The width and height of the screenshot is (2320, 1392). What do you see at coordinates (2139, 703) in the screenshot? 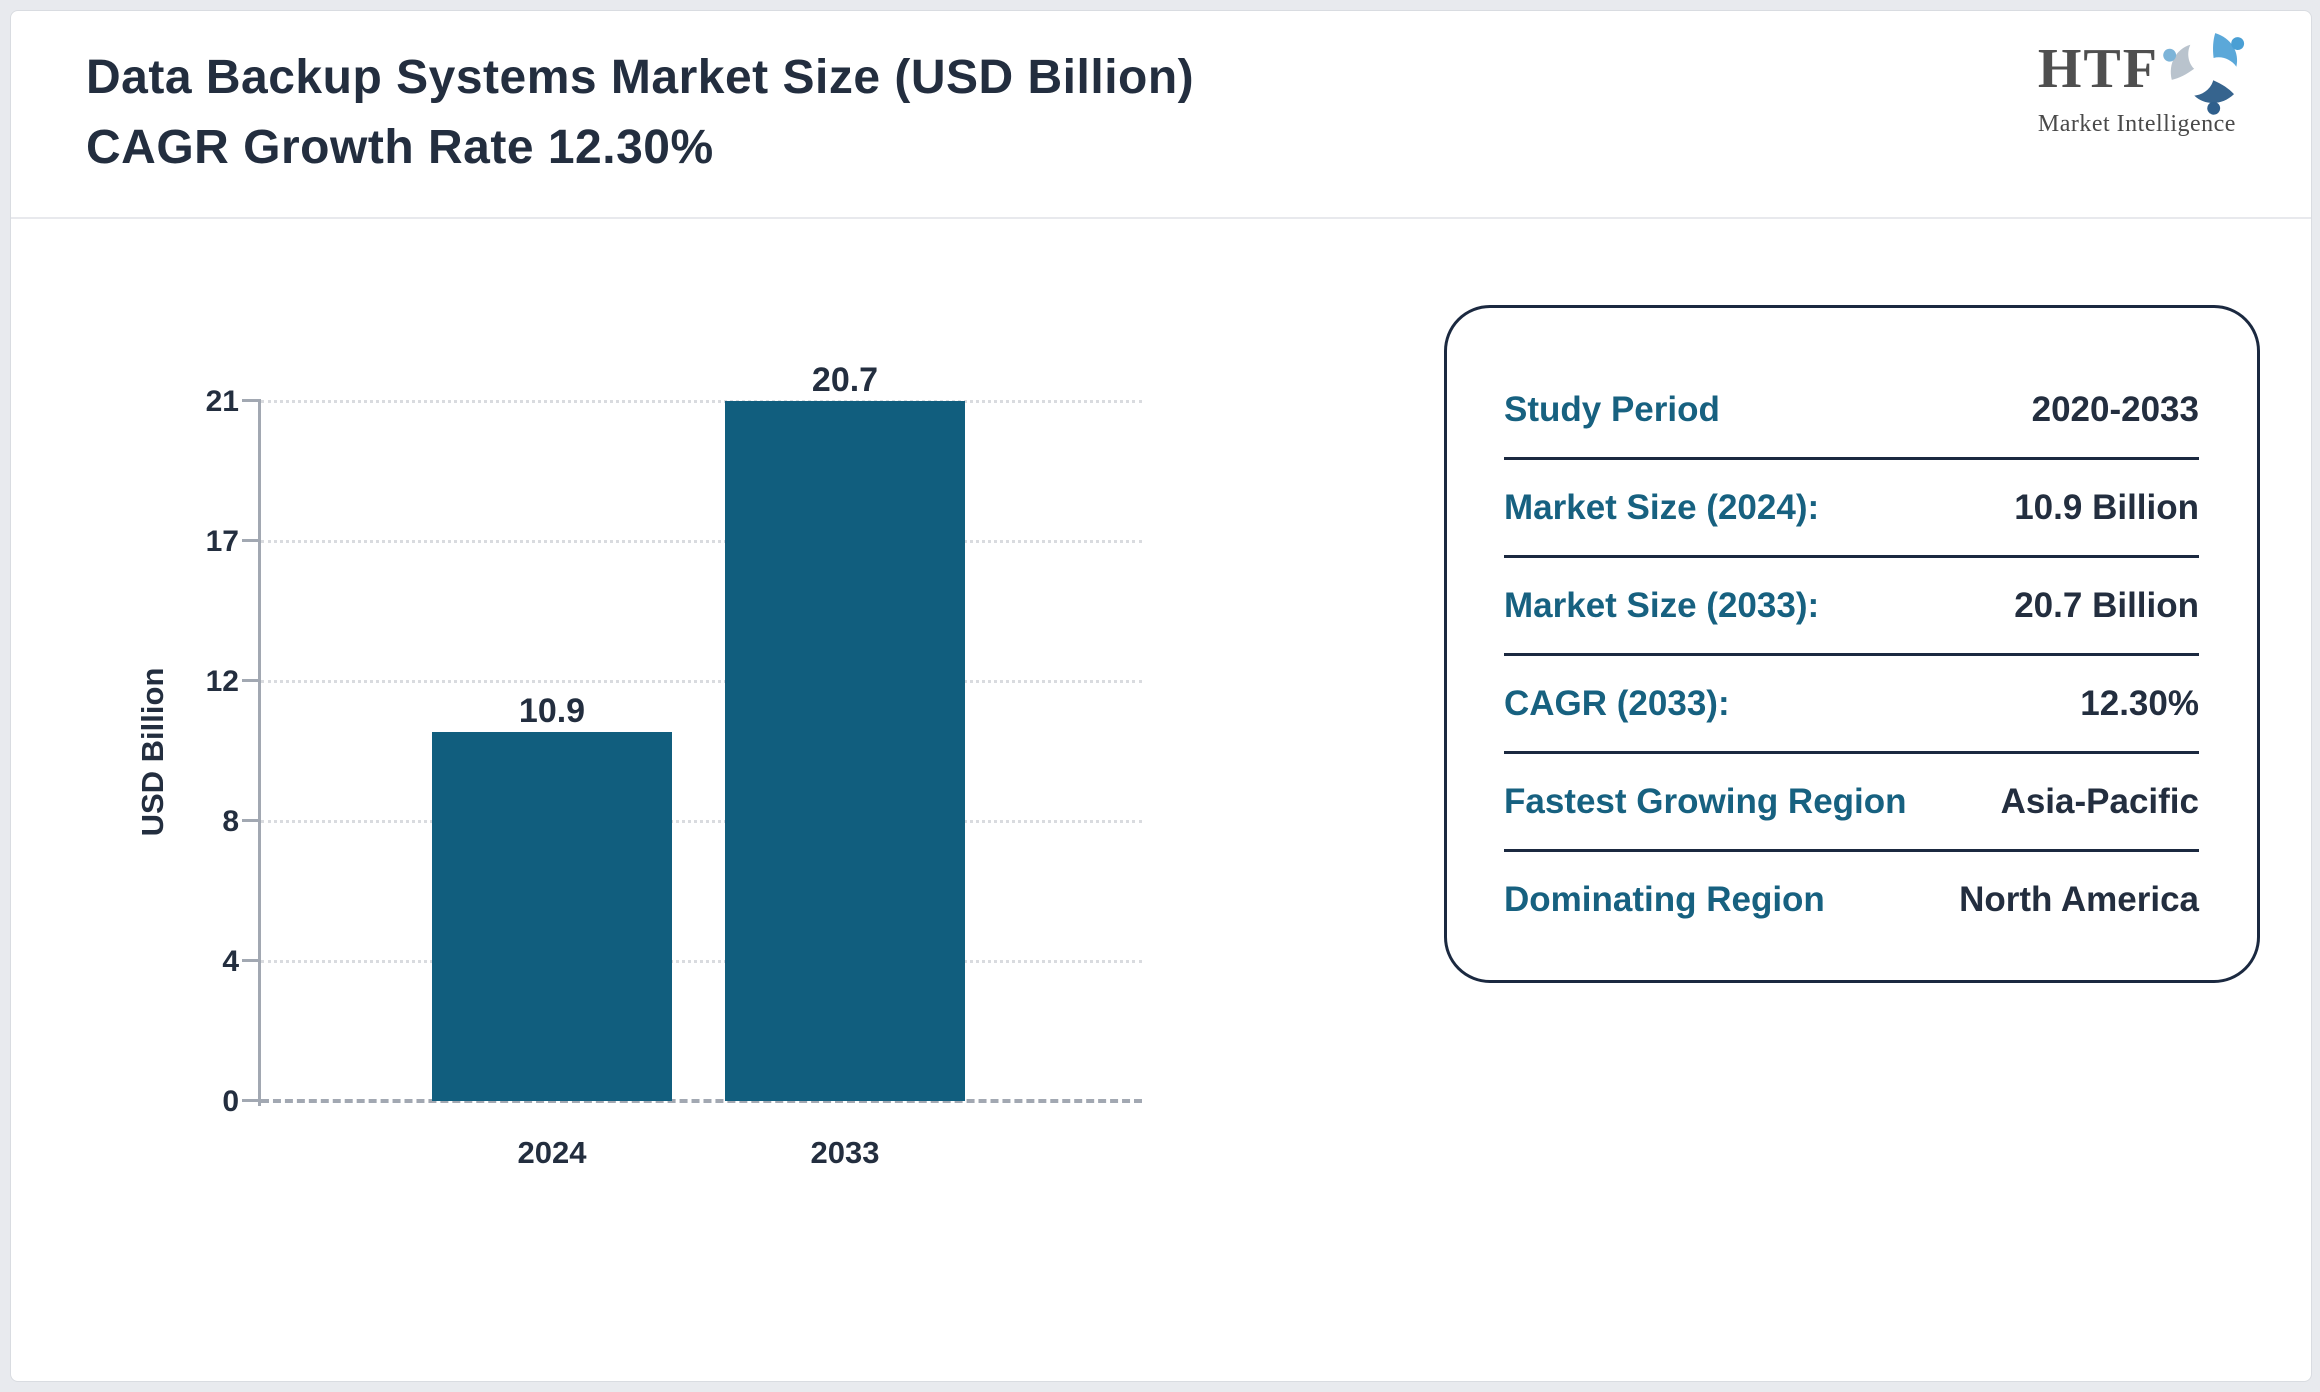
I see `info-row-value: 12.30%` at bounding box center [2139, 703].